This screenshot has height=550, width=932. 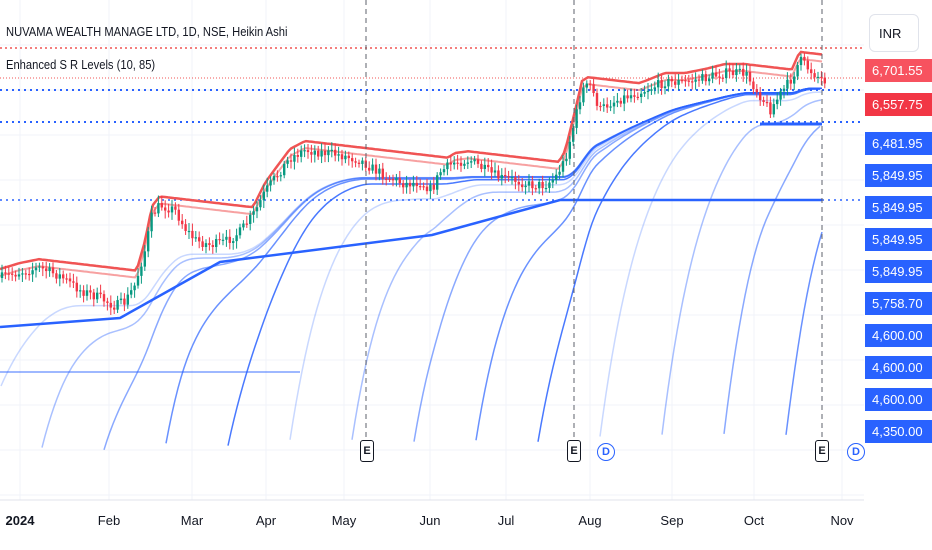 What do you see at coordinates (192, 520) in the screenshot?
I see `time-axis-label: Mar` at bounding box center [192, 520].